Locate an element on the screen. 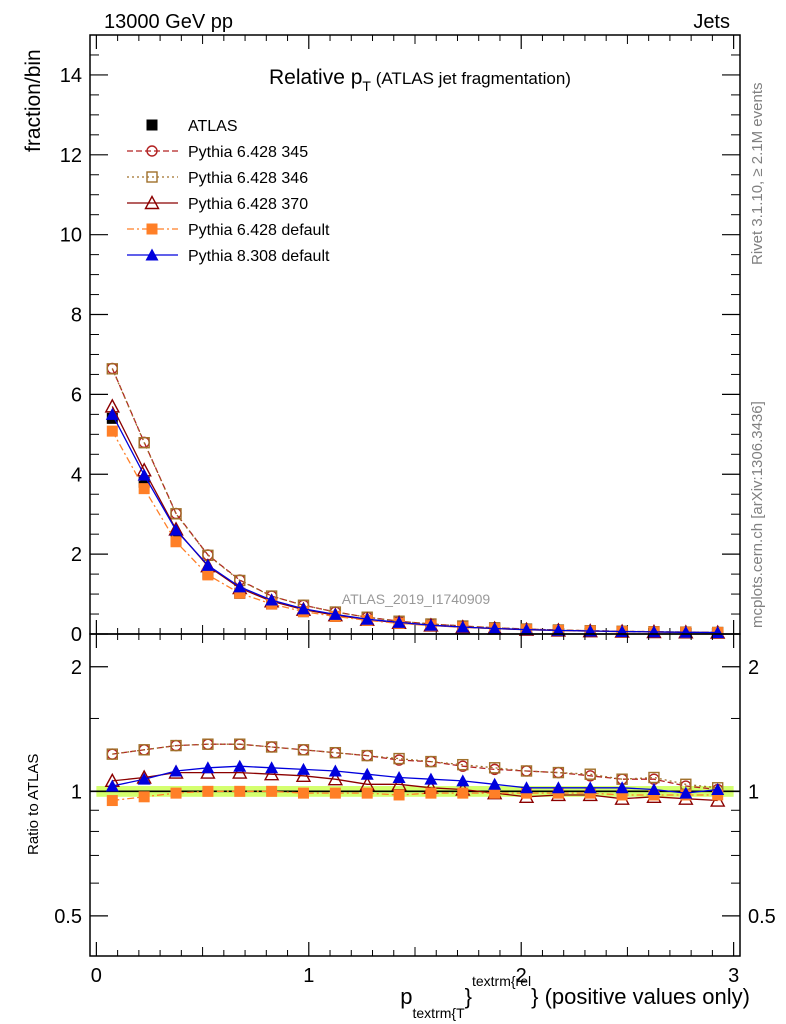 The image size is (786, 1024). legend-entry-atlas: ATLAS is located at coordinates (192, 126).